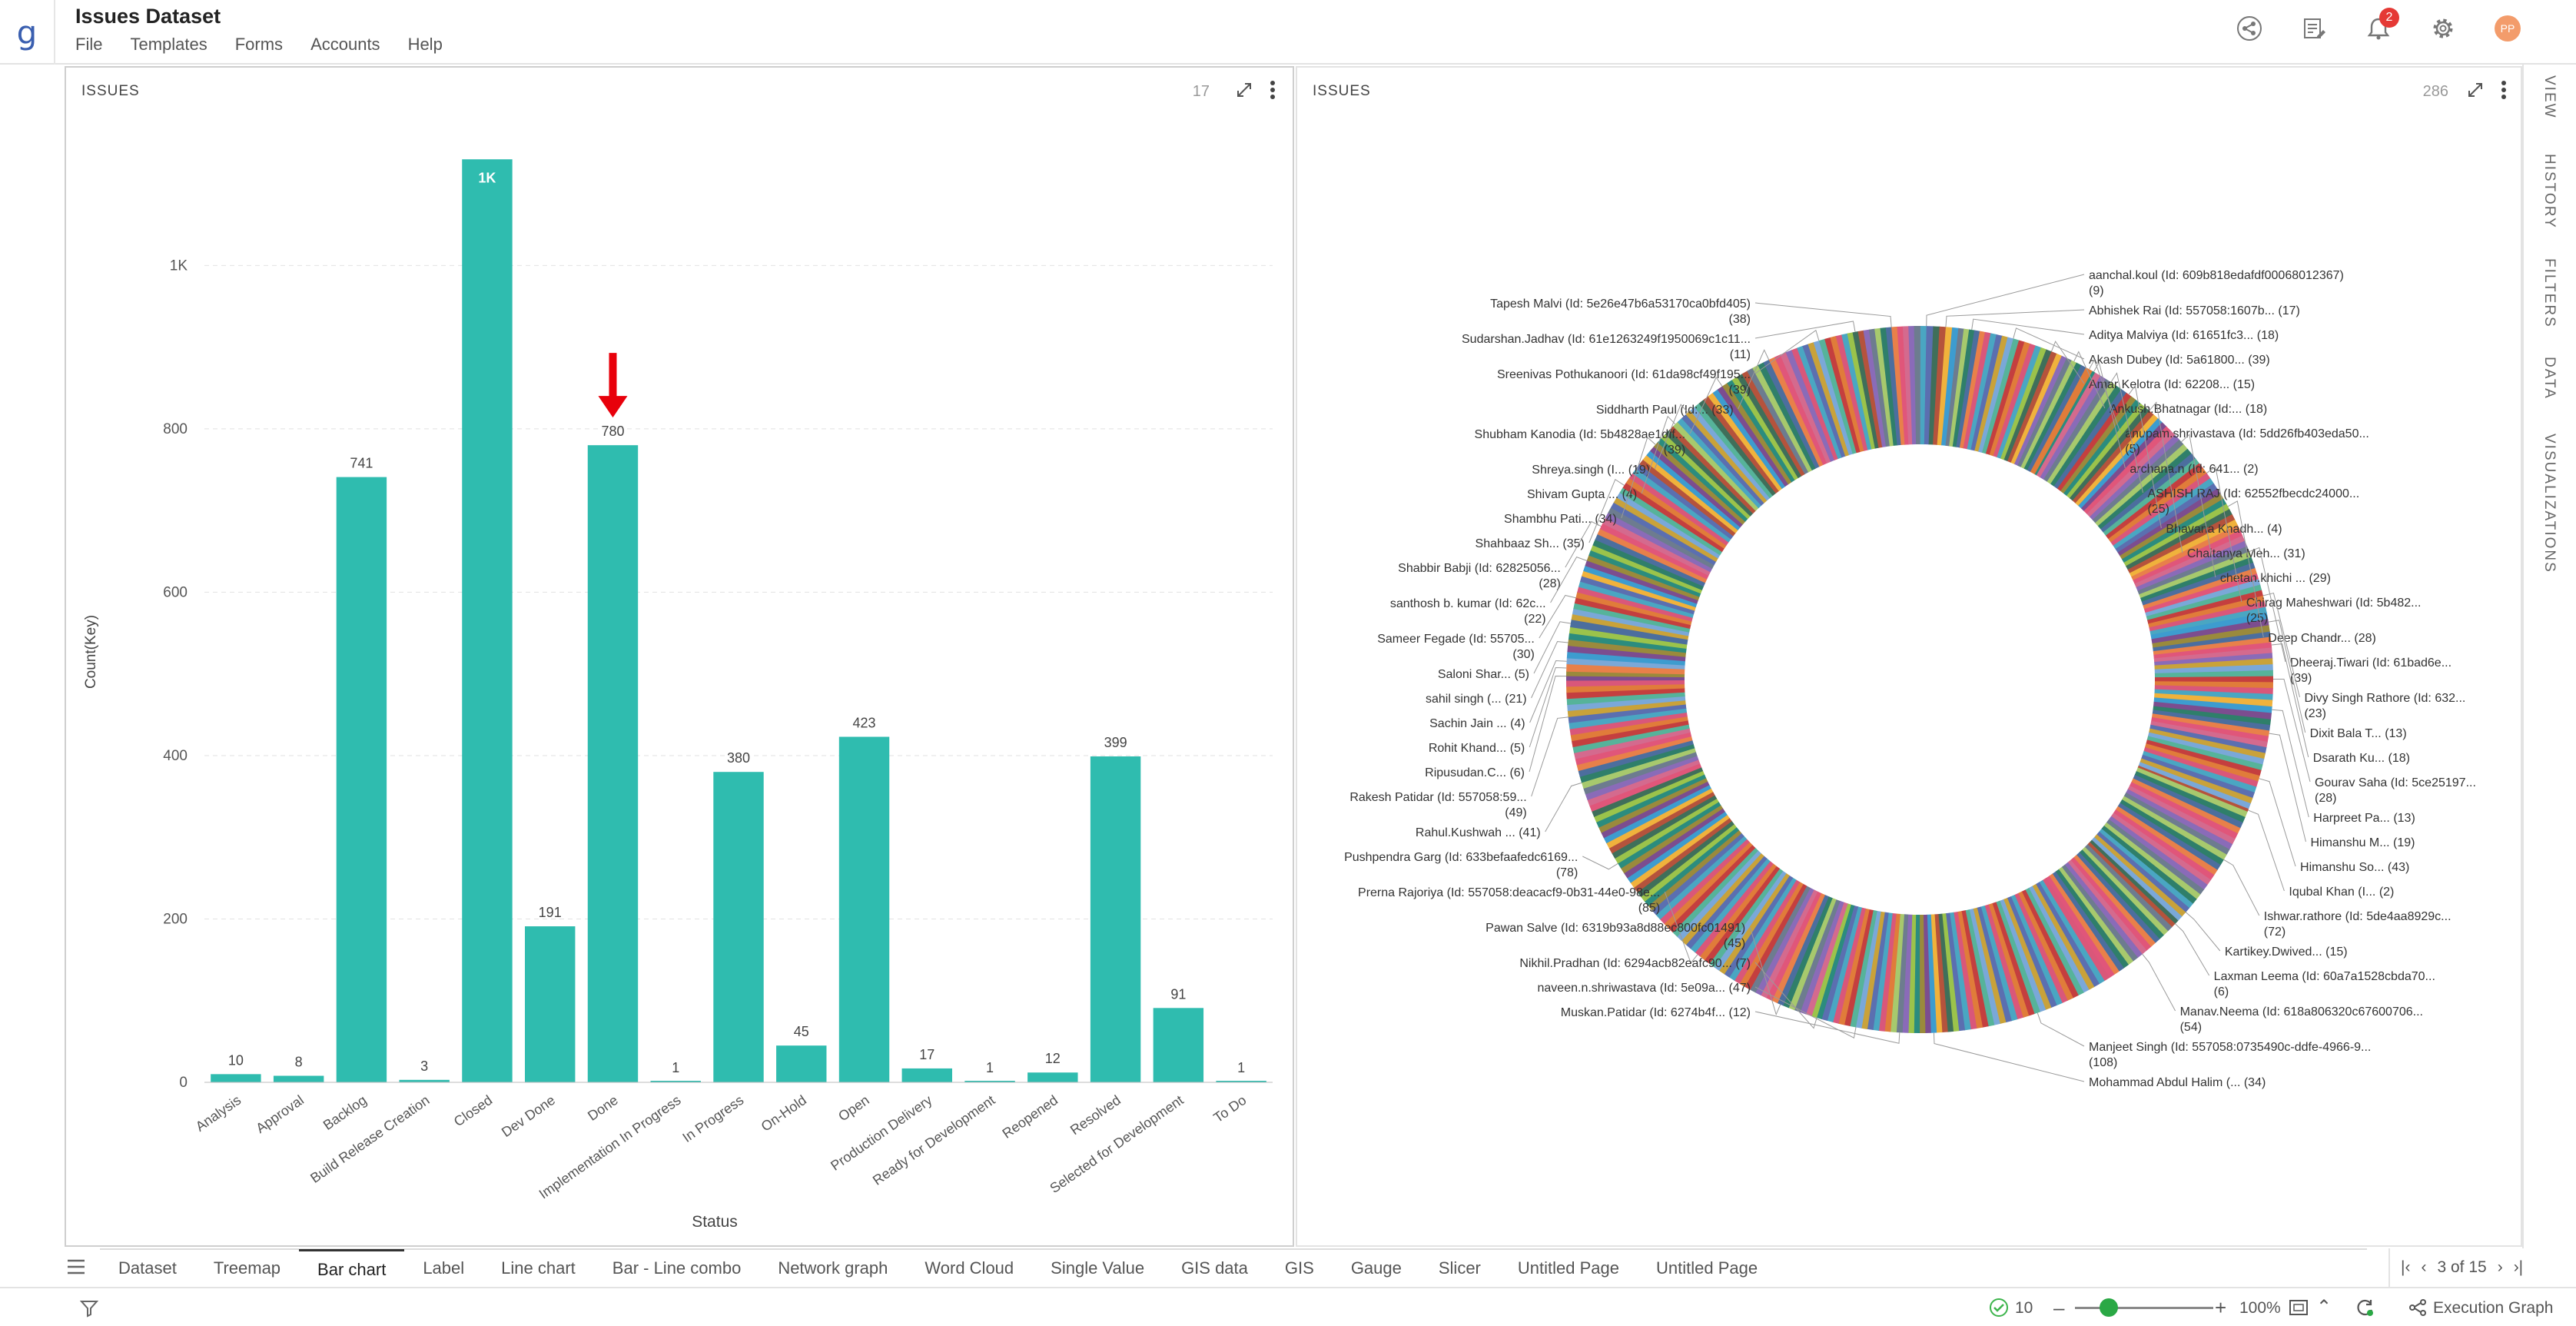 The height and width of the screenshot is (1326, 2576). What do you see at coordinates (2549, 378) in the screenshot?
I see `rail-data: DATA` at bounding box center [2549, 378].